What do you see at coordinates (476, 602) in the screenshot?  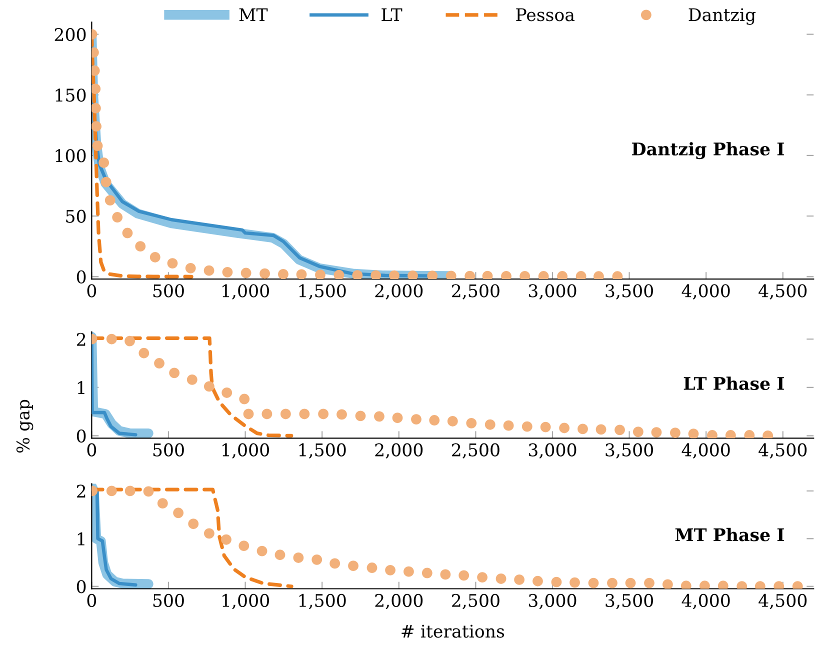 I see `x-tick-label: 2,500` at bounding box center [476, 602].